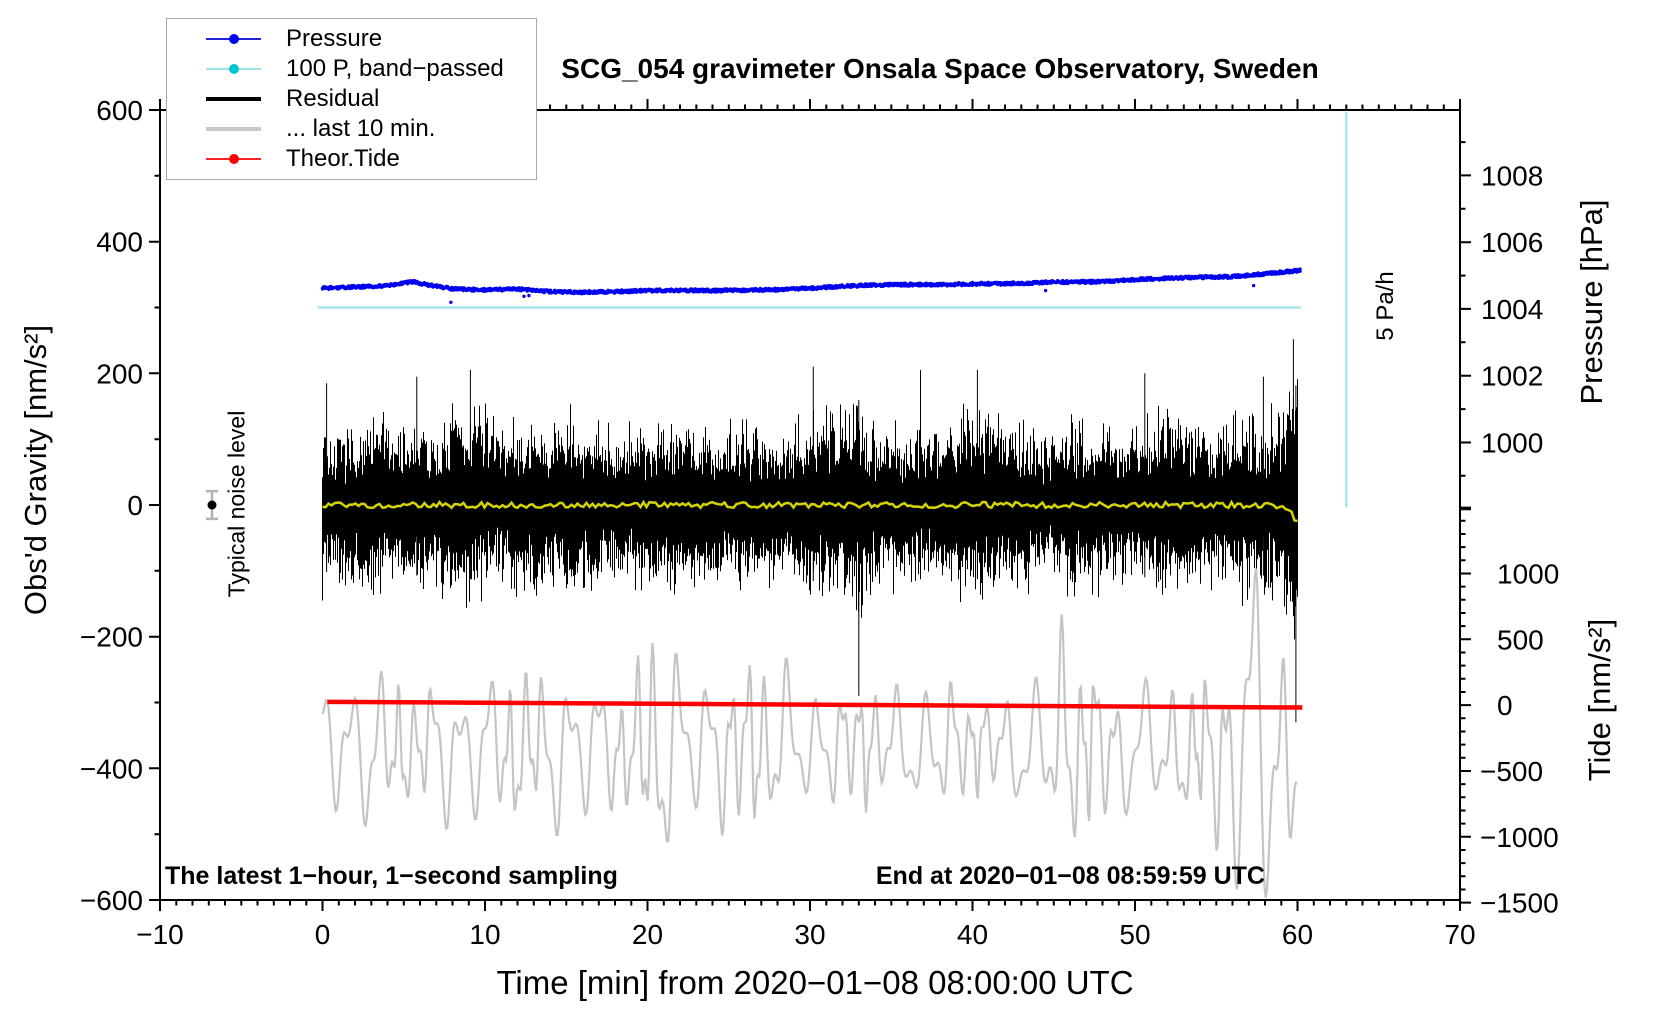 The image size is (1660, 1020). I want to click on svg-text: 200, so click(119, 373).